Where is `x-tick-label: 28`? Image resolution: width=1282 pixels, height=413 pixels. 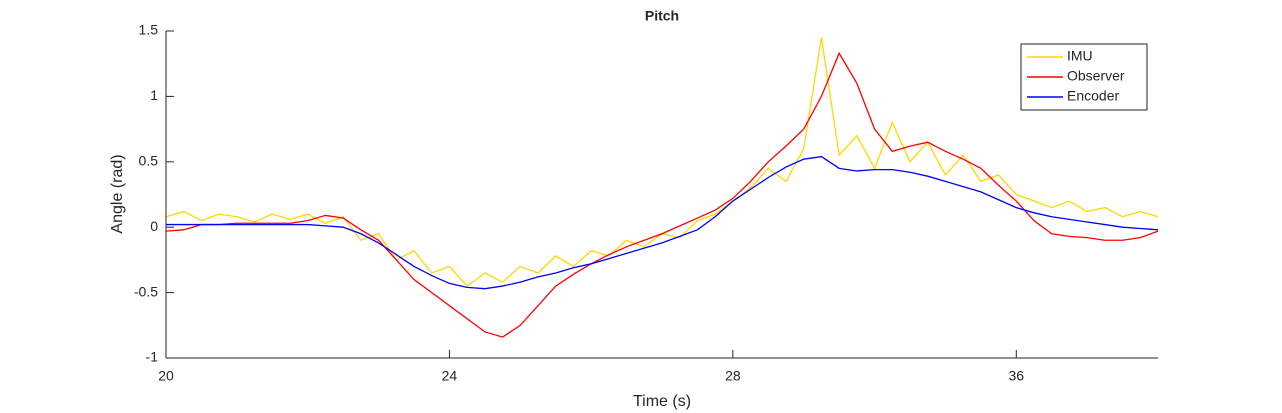
x-tick-label: 28 is located at coordinates (733, 376).